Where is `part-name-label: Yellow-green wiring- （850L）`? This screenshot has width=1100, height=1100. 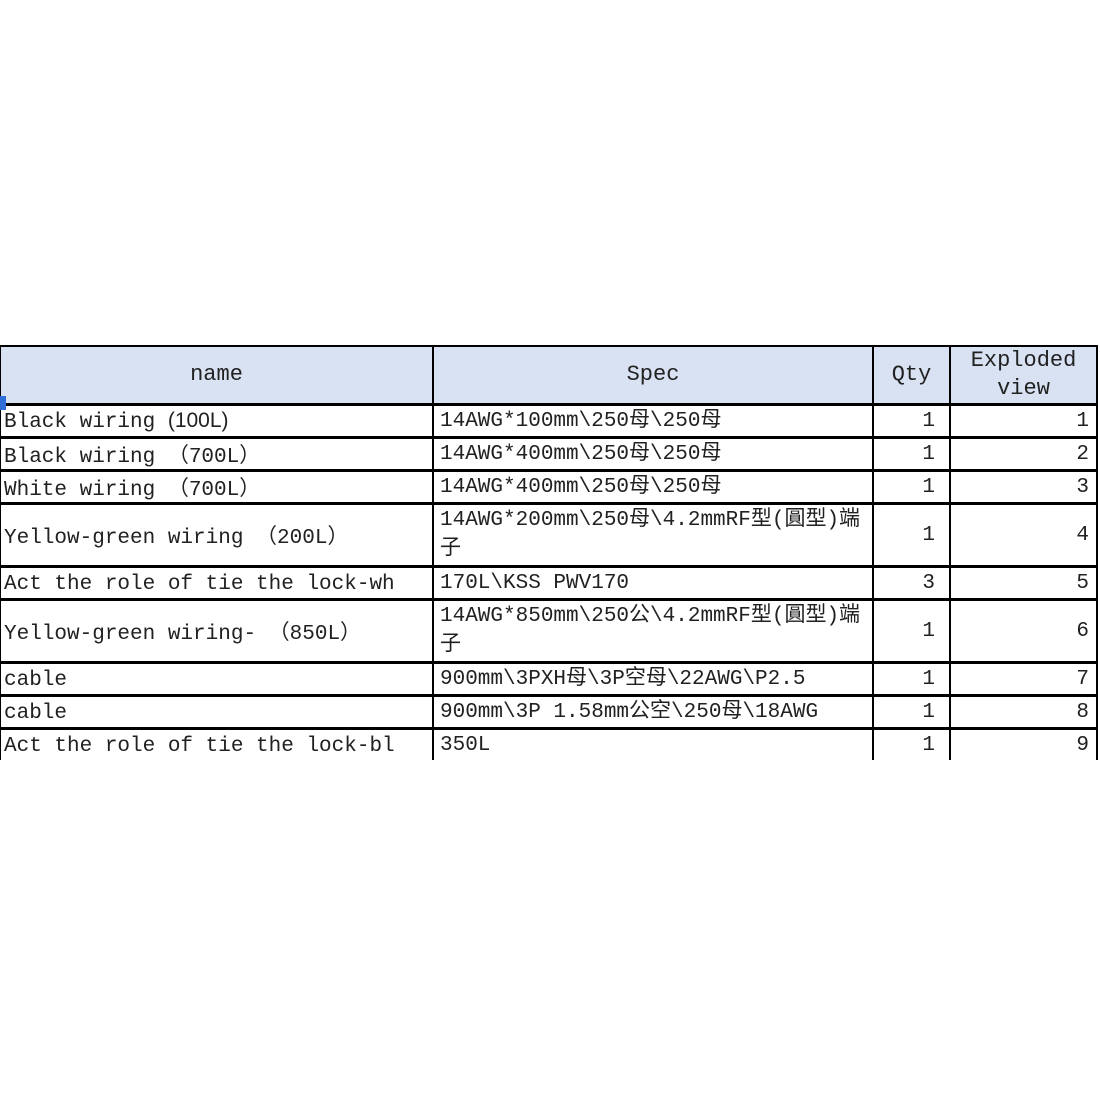
part-name-label: Yellow-green wiring- （850L） is located at coordinates (183, 634).